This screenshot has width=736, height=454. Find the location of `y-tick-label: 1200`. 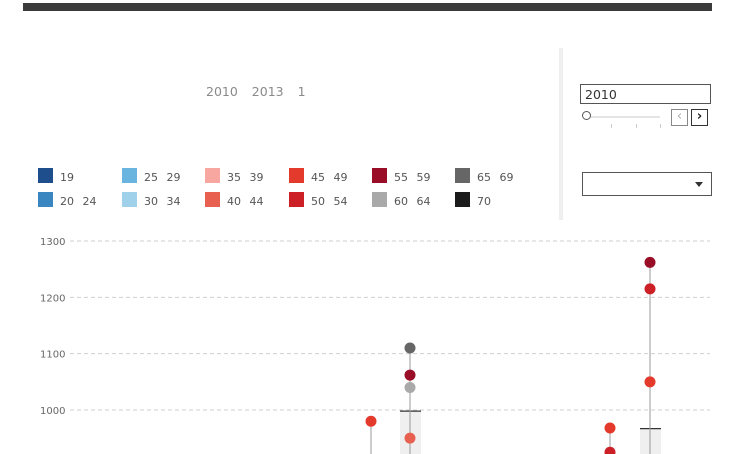

y-tick-label: 1200 is located at coordinates (52, 298).